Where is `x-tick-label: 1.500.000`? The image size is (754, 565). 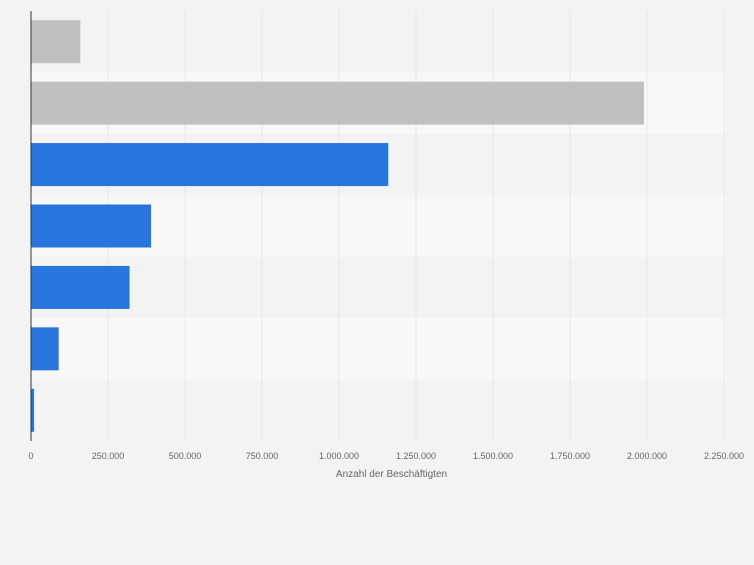 x-tick-label: 1.500.000 is located at coordinates (493, 456).